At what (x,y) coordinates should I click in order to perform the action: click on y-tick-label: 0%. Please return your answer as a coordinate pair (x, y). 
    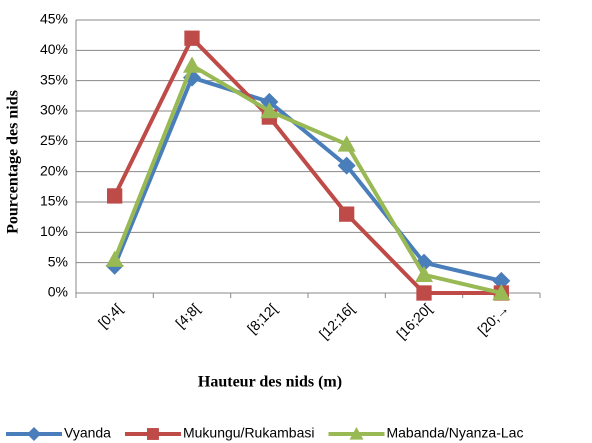
    Looking at the image, I should click on (58, 292).